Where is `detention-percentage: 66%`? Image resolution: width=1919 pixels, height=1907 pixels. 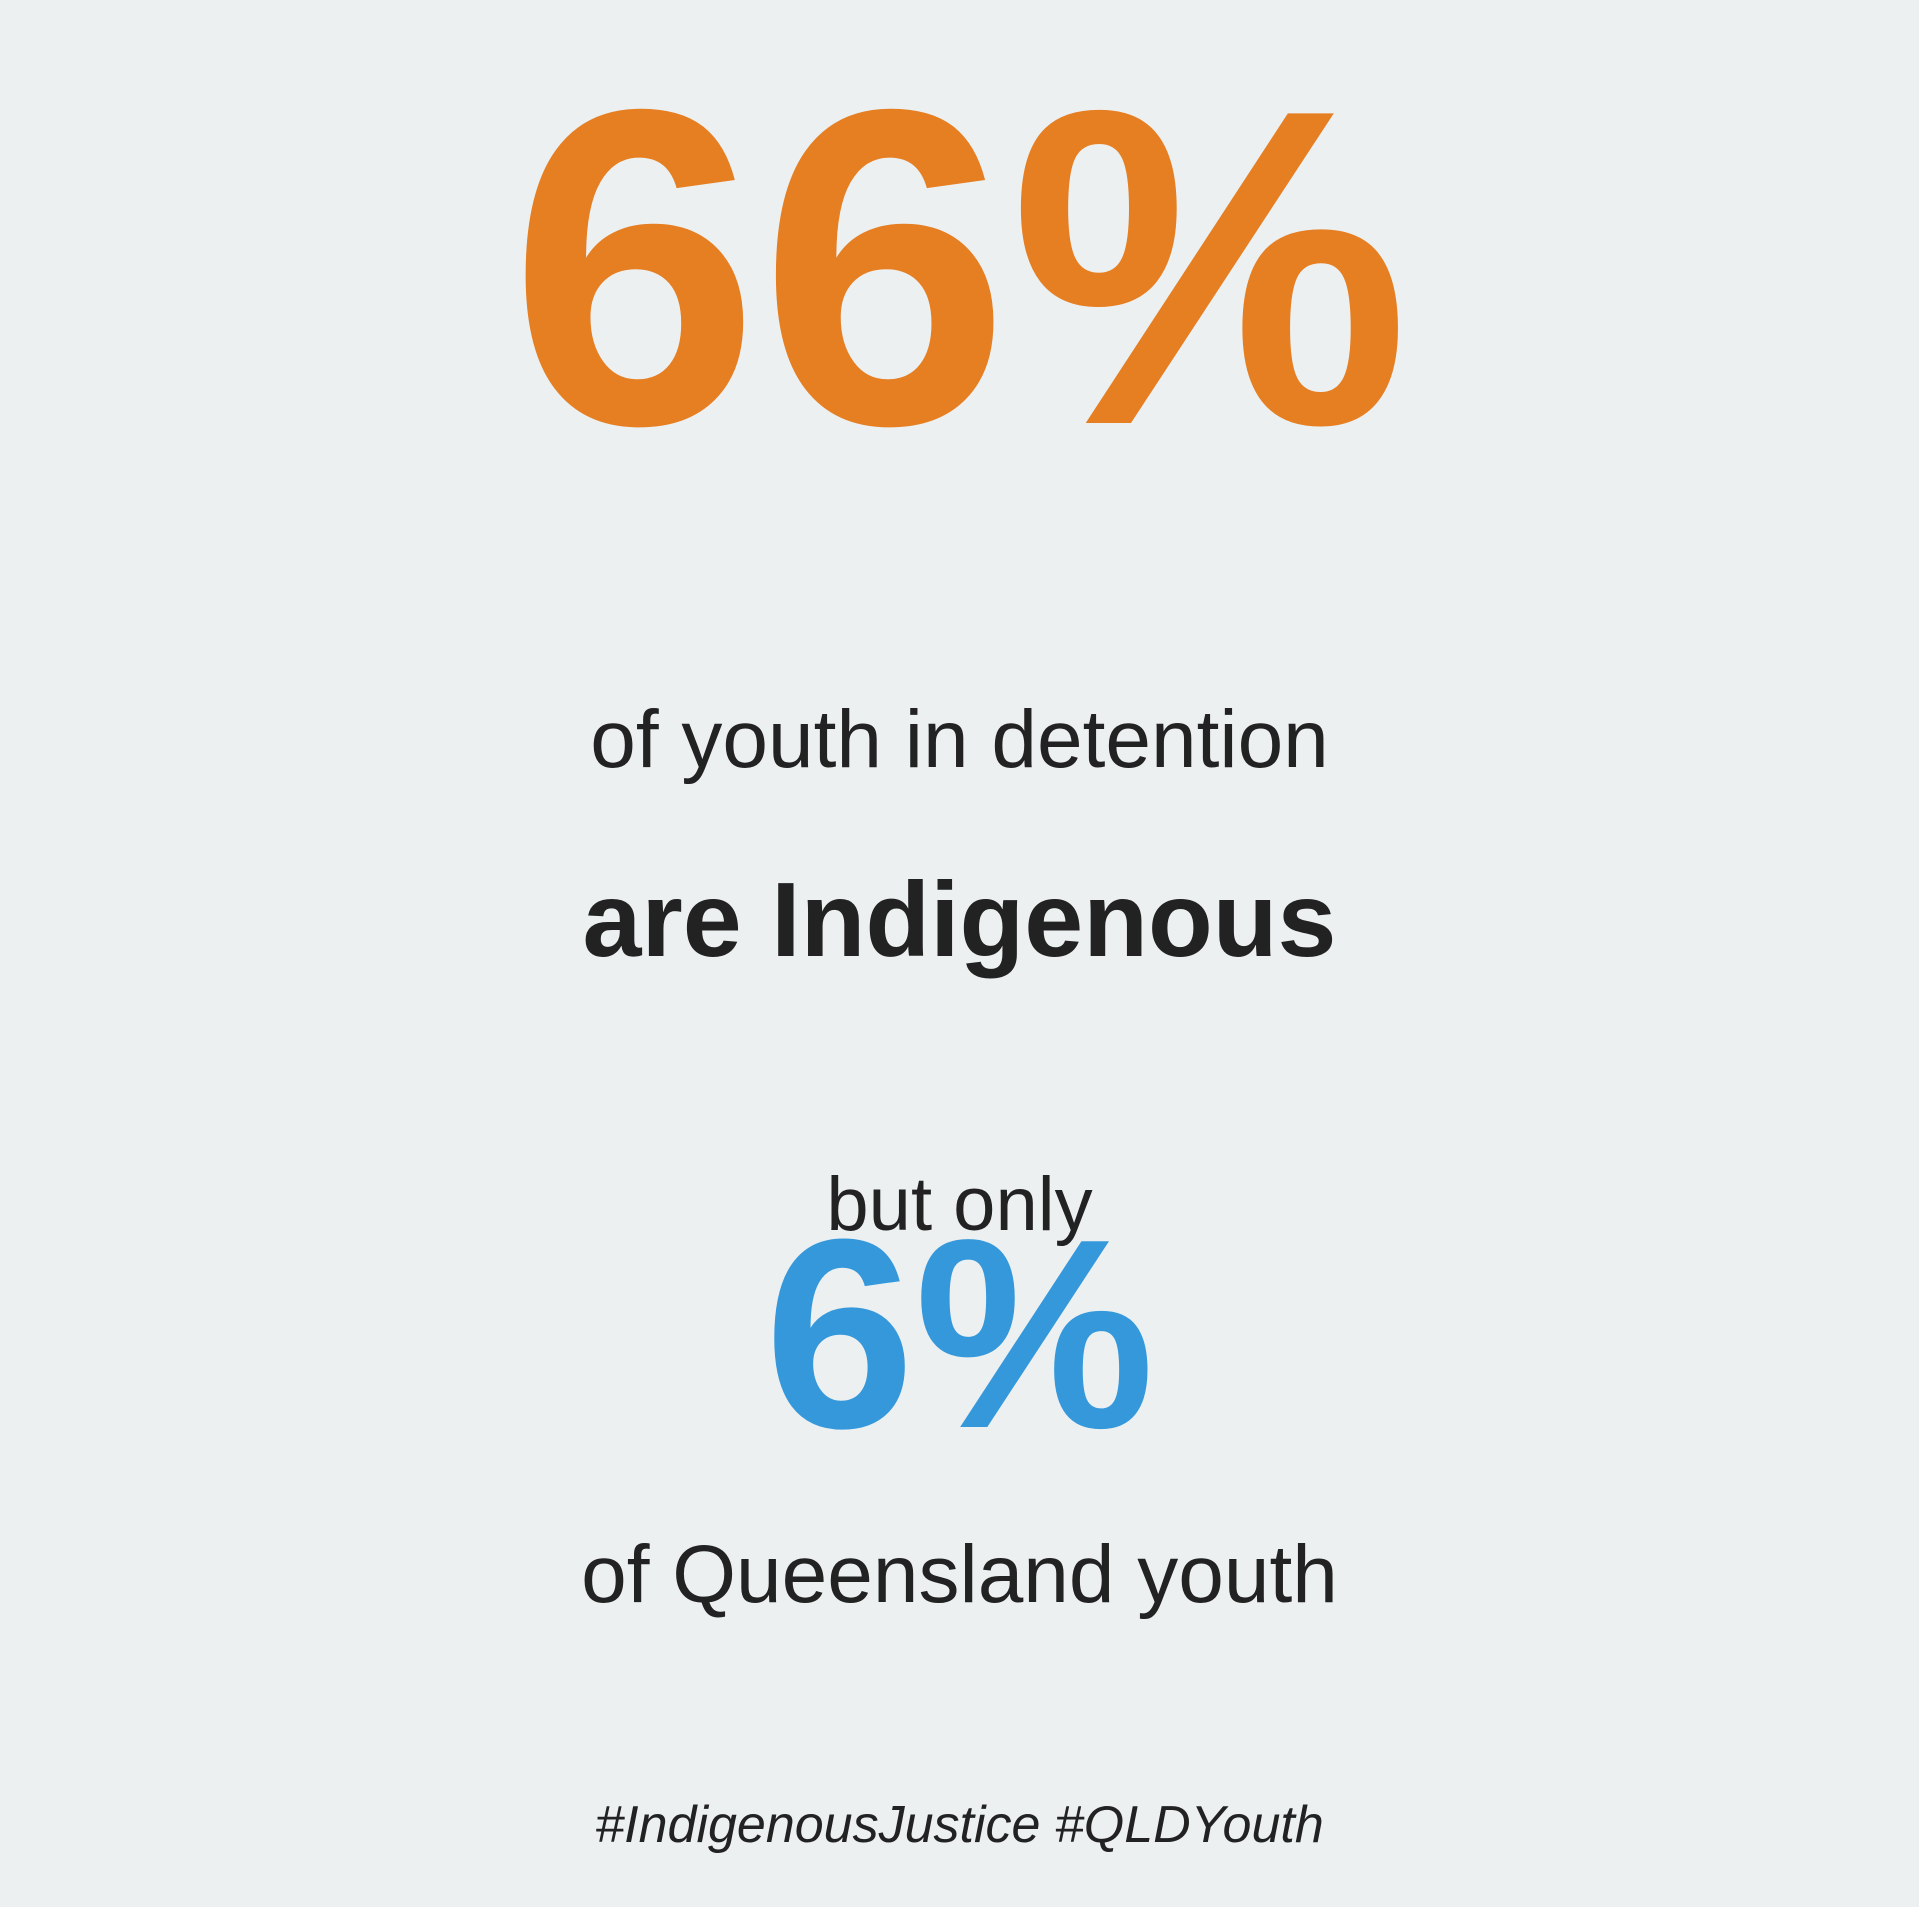 detention-percentage: 66% is located at coordinates (959, 268).